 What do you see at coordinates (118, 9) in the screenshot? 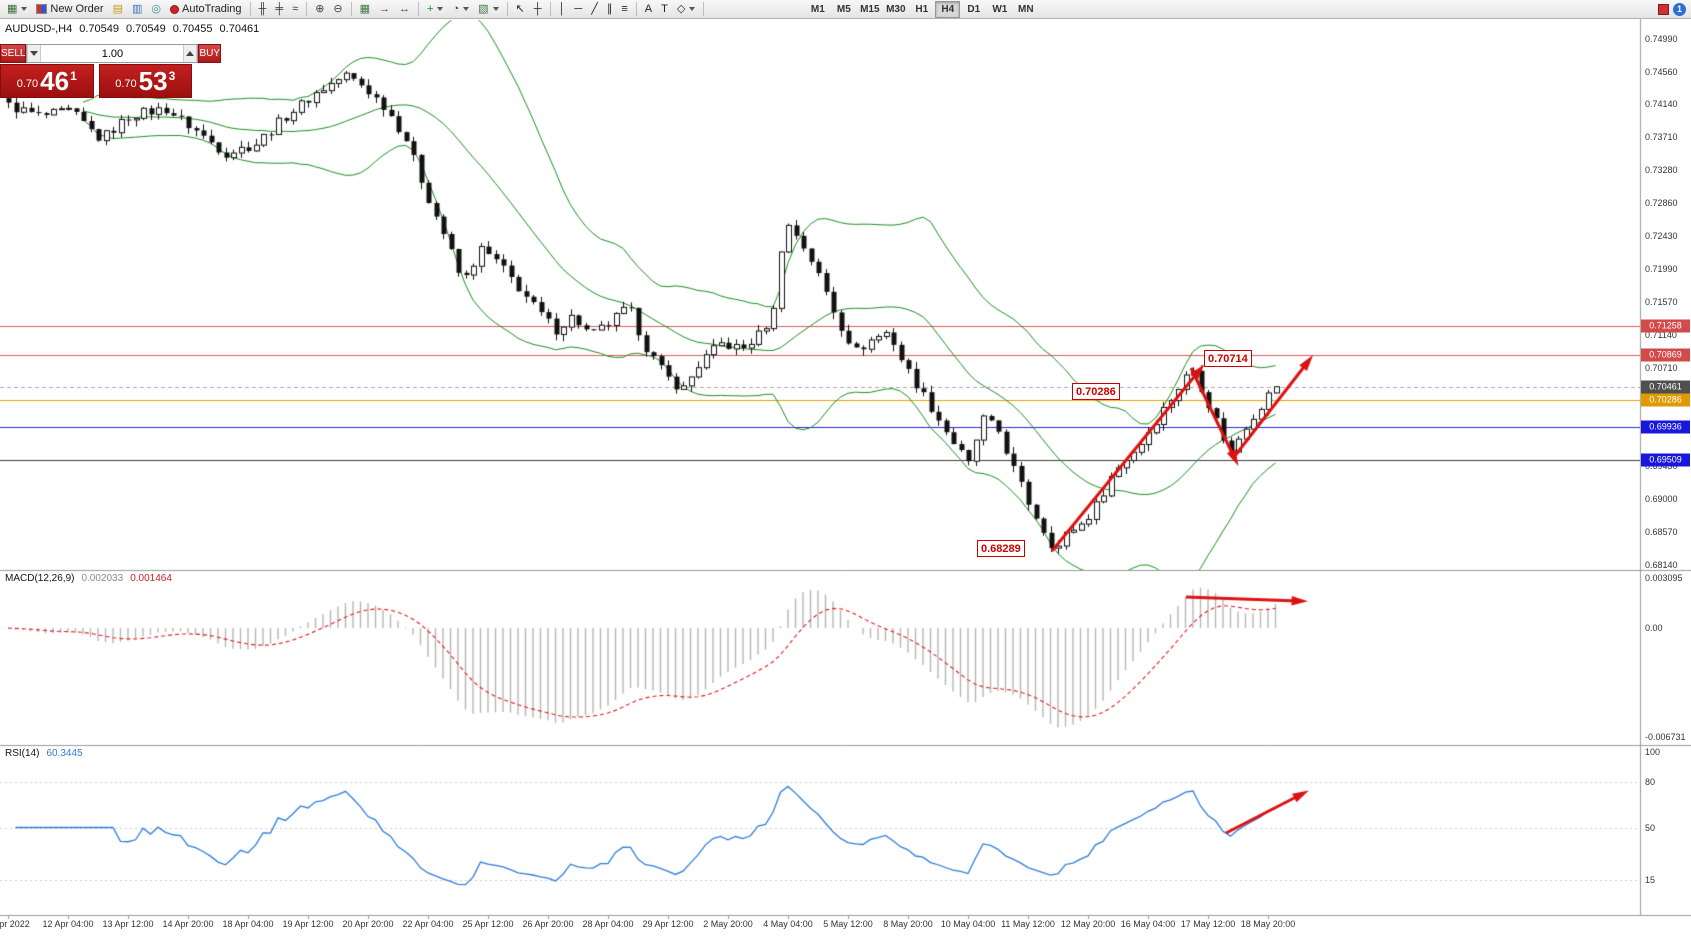
I see `profiles-button: ▤` at bounding box center [118, 9].